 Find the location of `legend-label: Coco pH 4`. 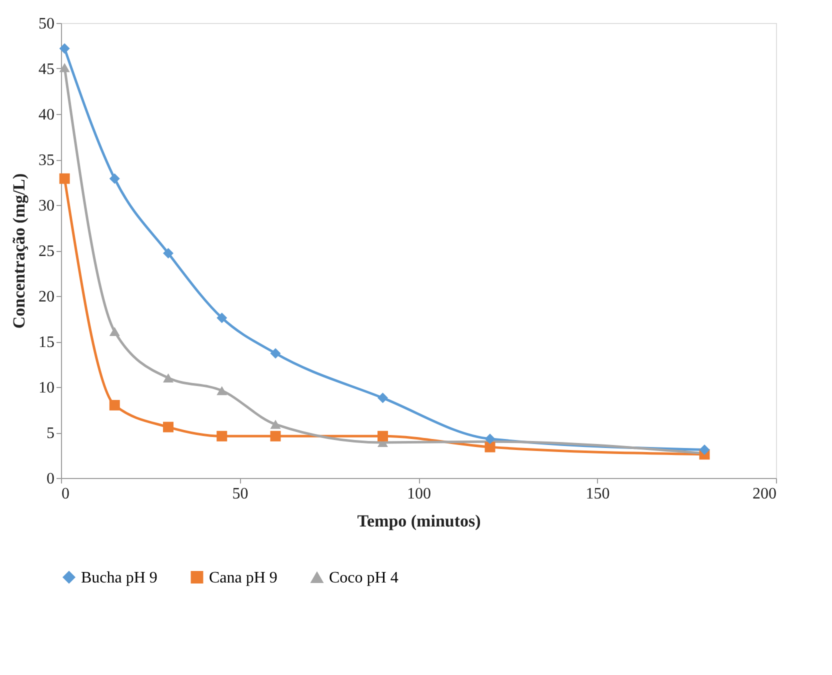

legend-label: Coco pH 4 is located at coordinates (363, 578).